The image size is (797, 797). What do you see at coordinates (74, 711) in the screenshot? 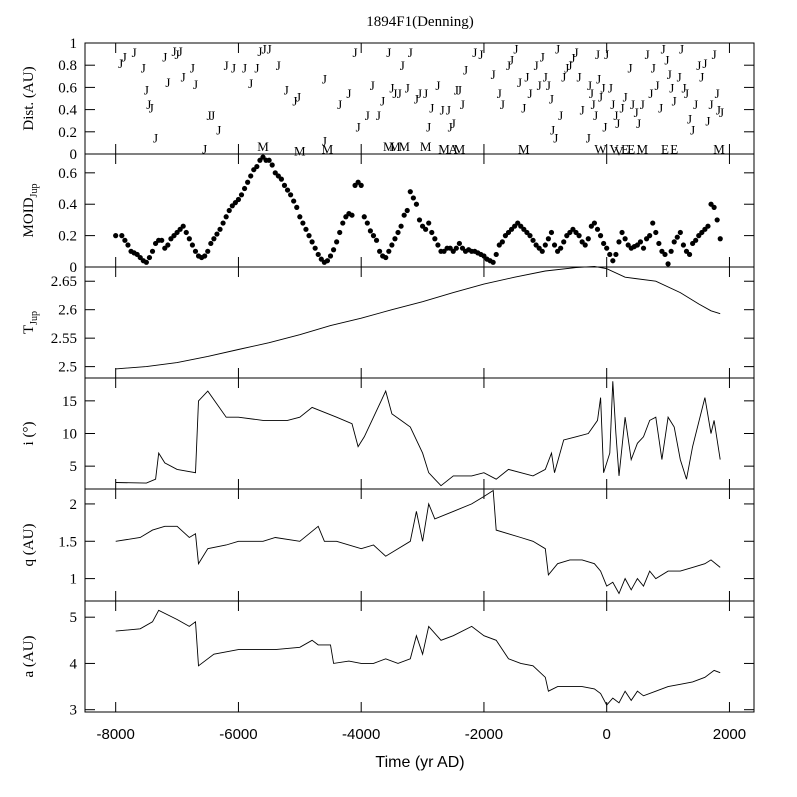
I see `y-tick-label: 3` at bounding box center [74, 711].